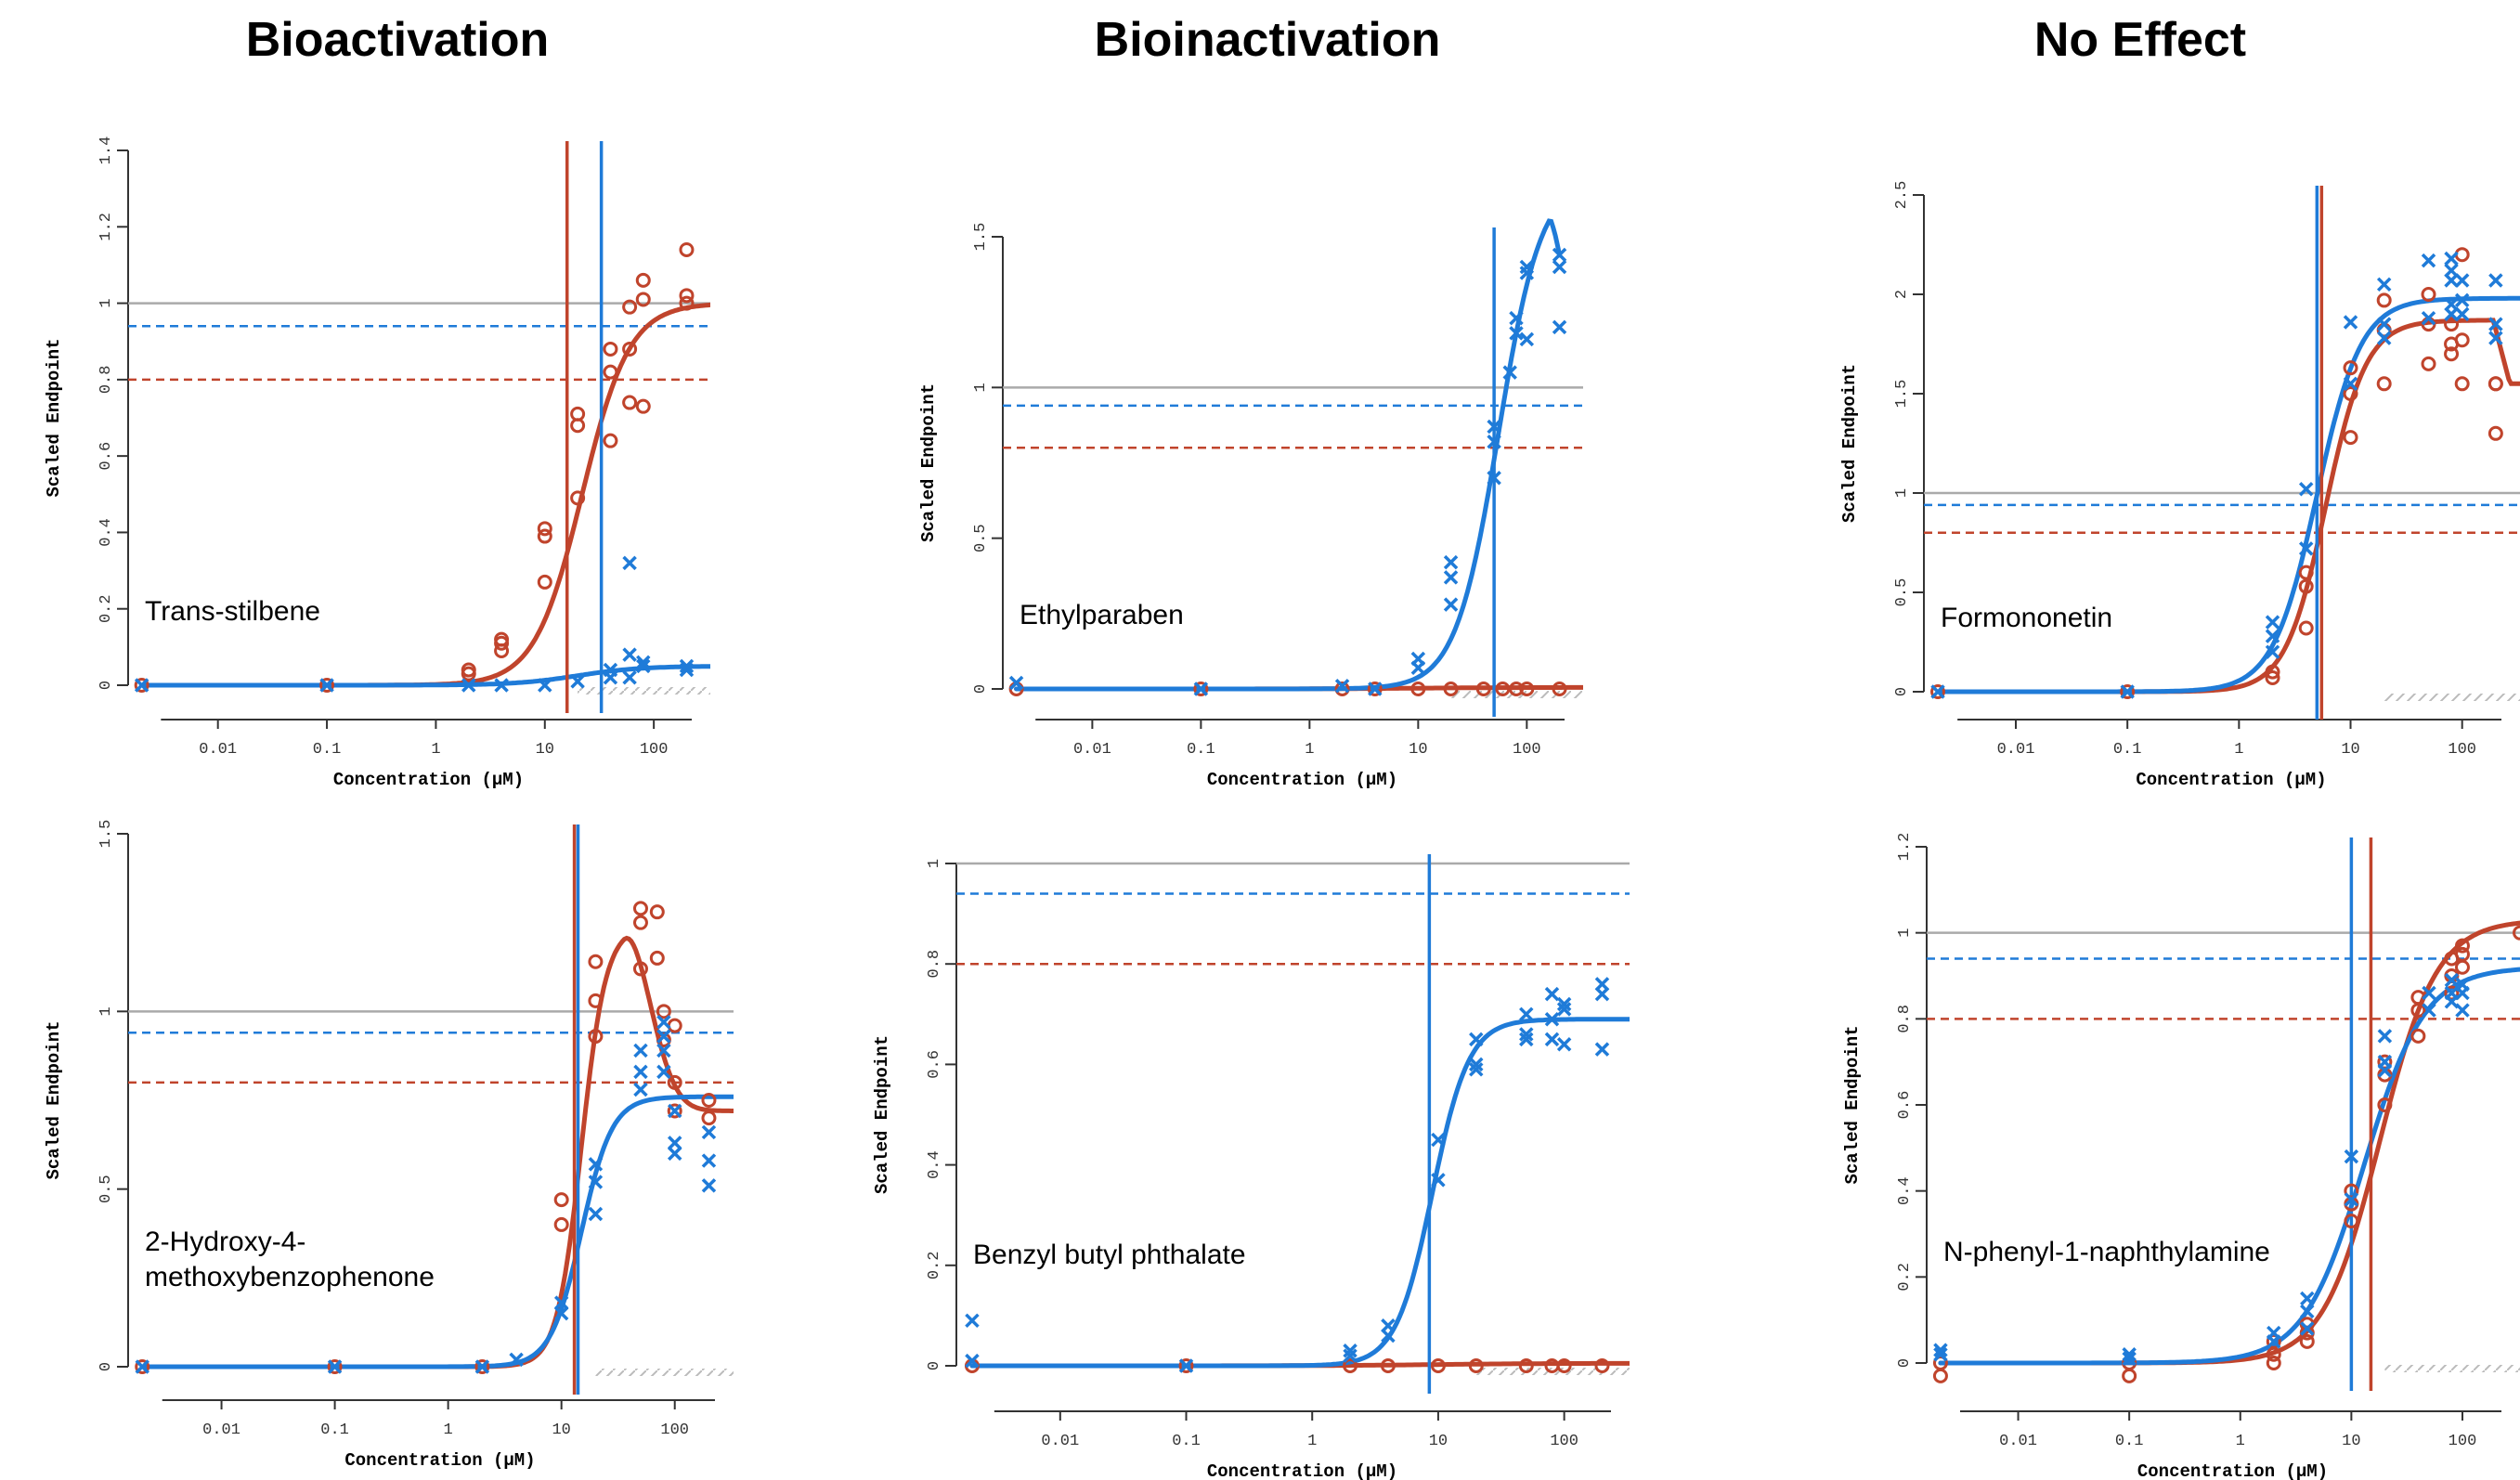 This screenshot has width=2520, height=1480. I want to click on y-tick-label: 2.5, so click(1902, 195).